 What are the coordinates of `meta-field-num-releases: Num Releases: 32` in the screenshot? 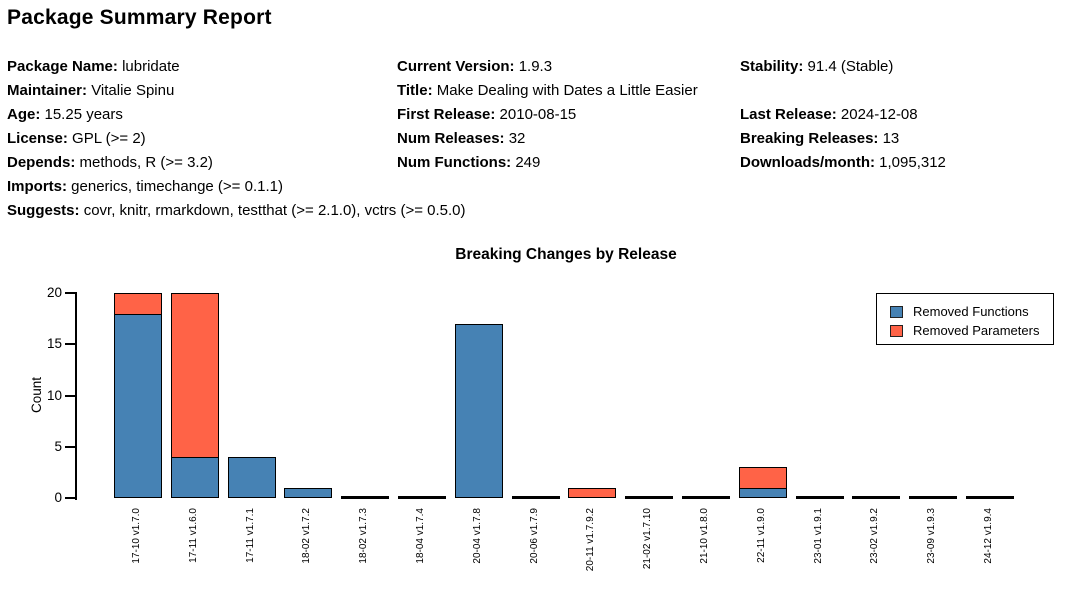 It's located at (461, 138).